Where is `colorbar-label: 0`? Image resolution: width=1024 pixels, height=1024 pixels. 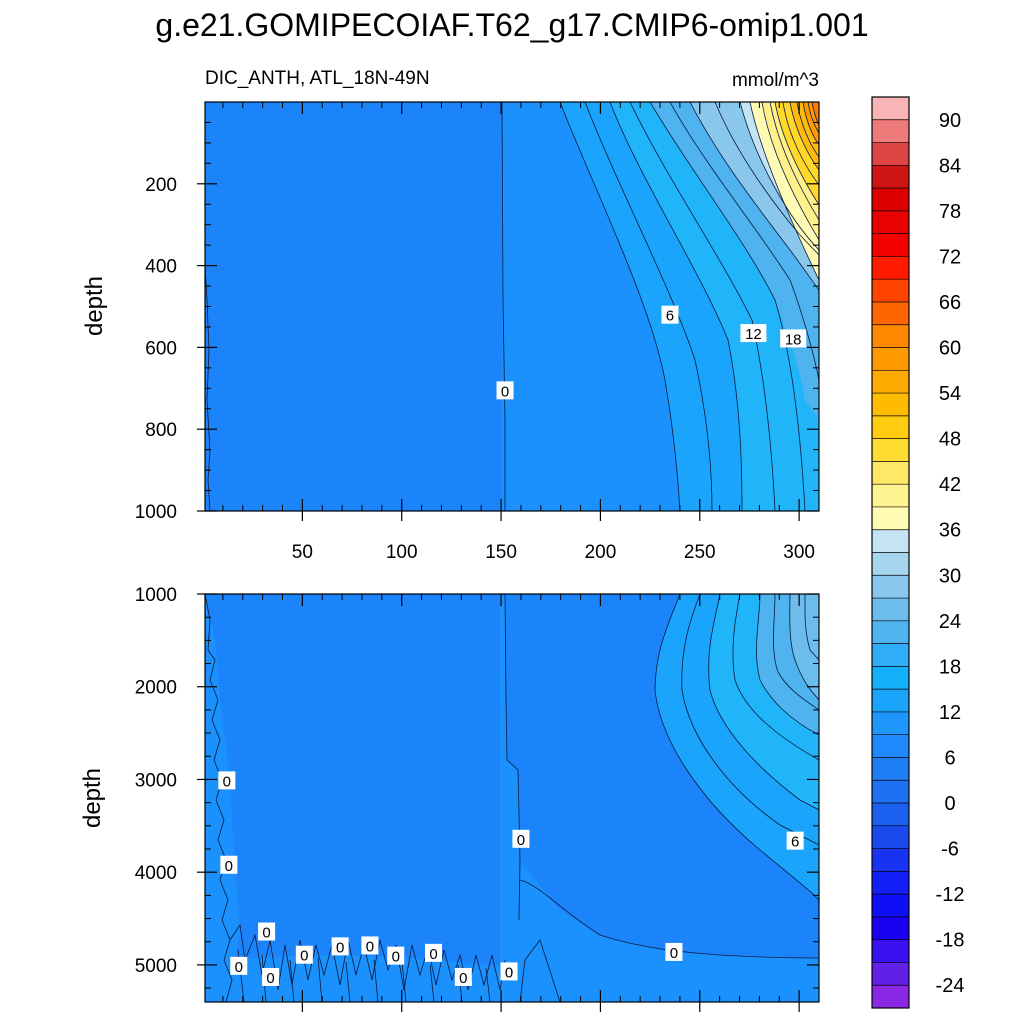
colorbar-label: 0 is located at coordinates (949, 804).